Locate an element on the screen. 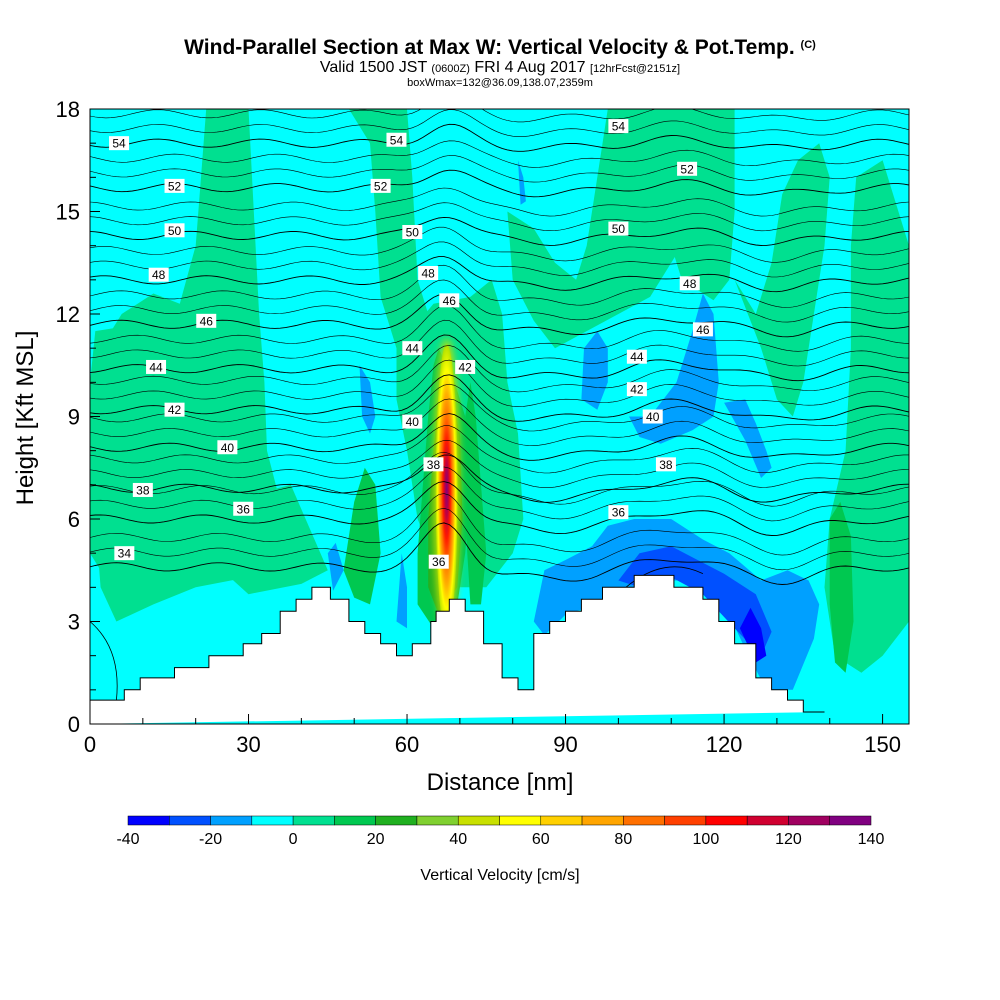  contour-label: 46 is located at coordinates (702, 329).